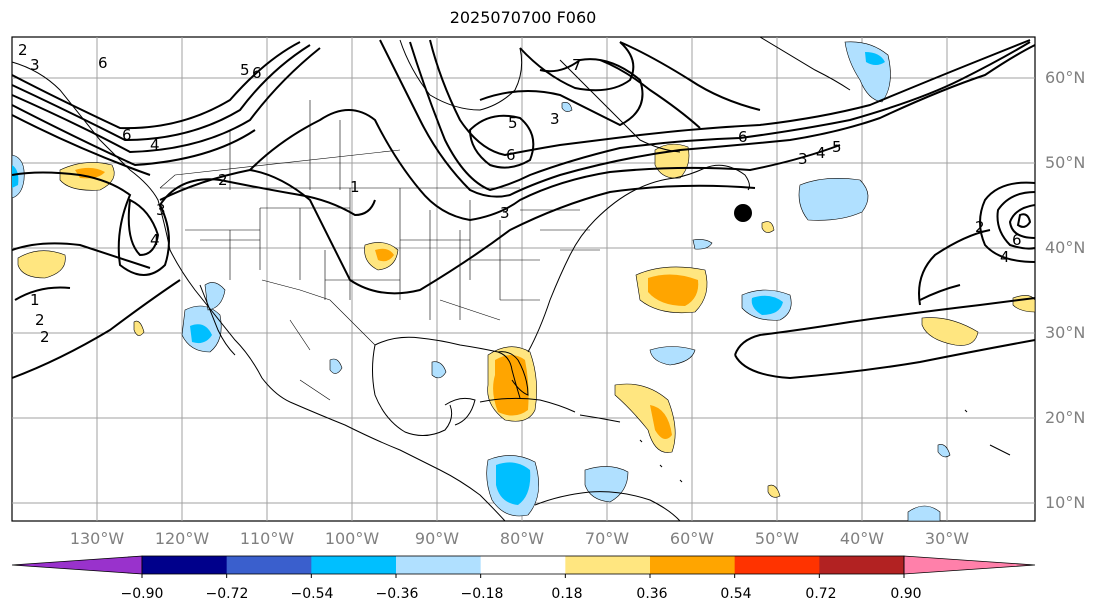 Image resolution: width=1105 pixels, height=615 pixels. Describe the element at coordinates (267, 538) in the screenshot. I see `lon-label-110w: 110°W` at that location.